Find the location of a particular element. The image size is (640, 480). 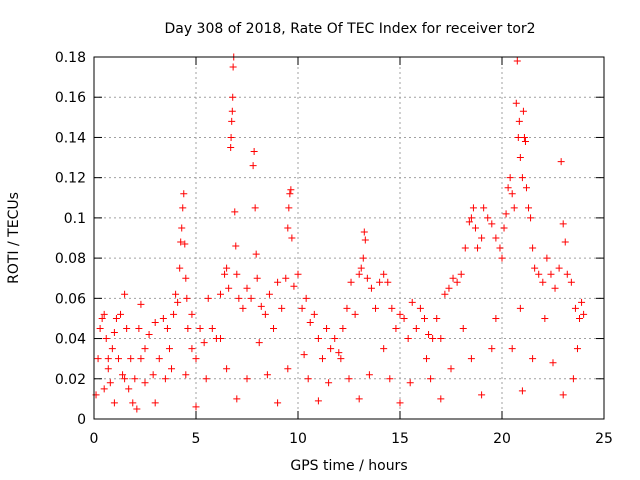

y-tick-label: 0.18 is located at coordinates (70, 58).